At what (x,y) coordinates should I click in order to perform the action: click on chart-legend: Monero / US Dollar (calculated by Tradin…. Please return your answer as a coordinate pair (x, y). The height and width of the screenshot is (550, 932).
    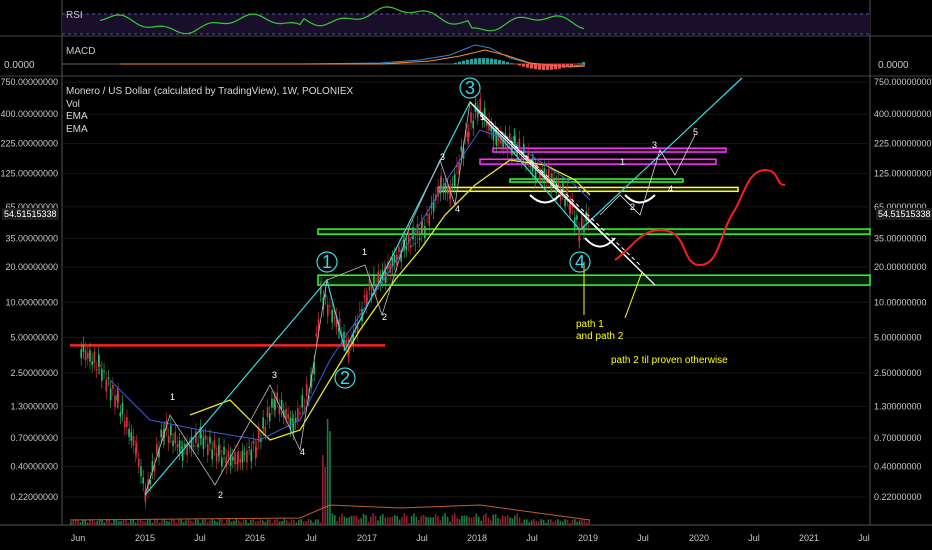
    Looking at the image, I should click on (209, 111).